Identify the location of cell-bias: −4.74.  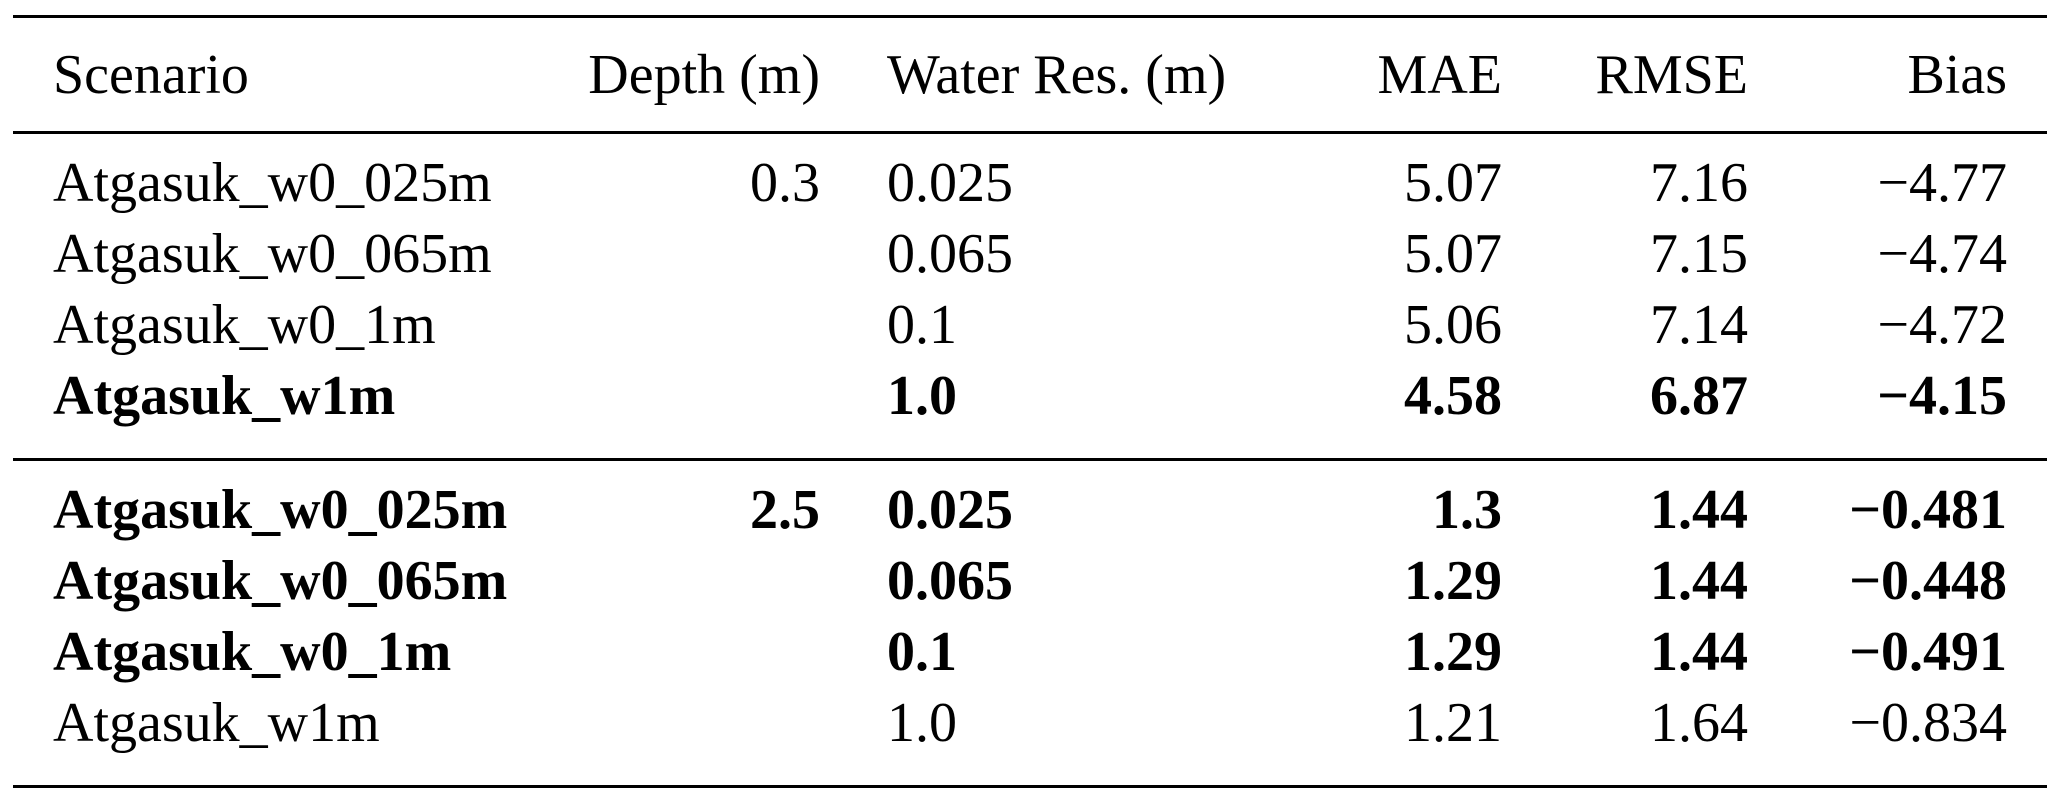
(1942, 254).